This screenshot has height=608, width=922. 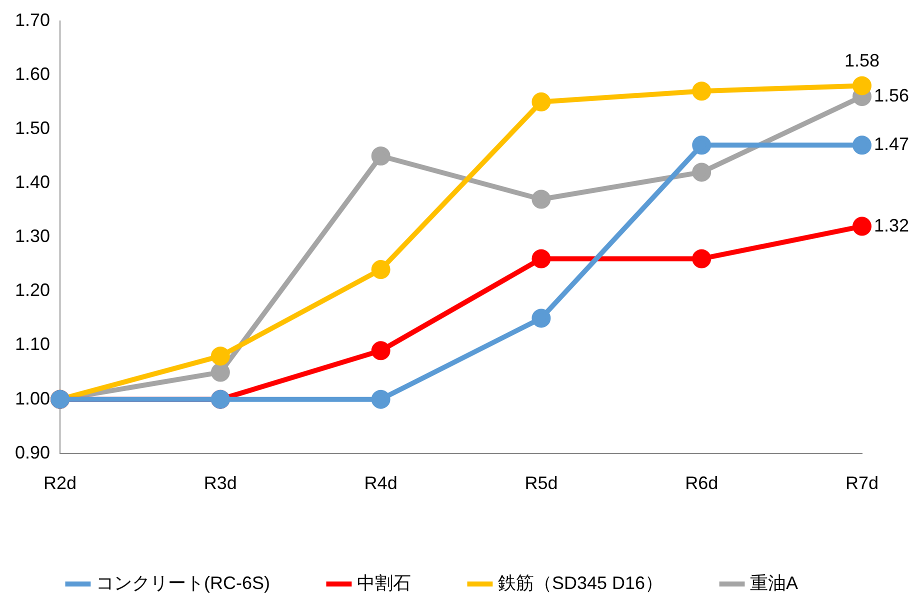 I want to click on x-tick-label: R6d, so click(x=701, y=483).